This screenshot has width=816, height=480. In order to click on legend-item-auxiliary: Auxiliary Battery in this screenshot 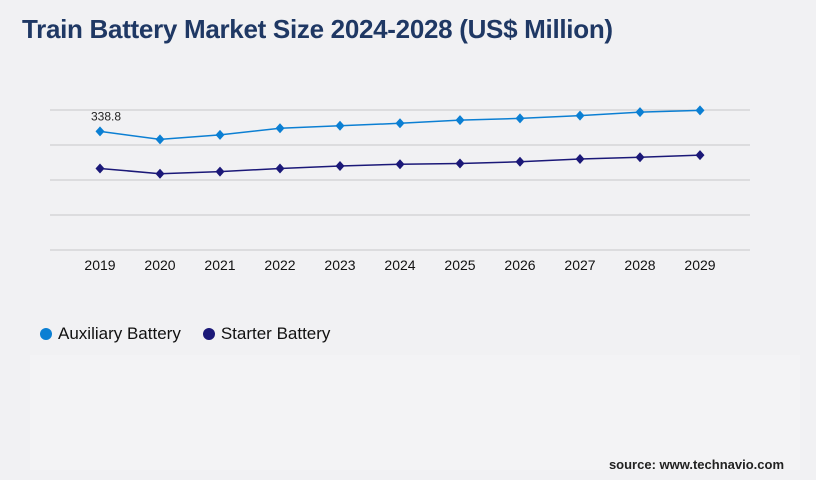, I will do `click(110, 334)`.